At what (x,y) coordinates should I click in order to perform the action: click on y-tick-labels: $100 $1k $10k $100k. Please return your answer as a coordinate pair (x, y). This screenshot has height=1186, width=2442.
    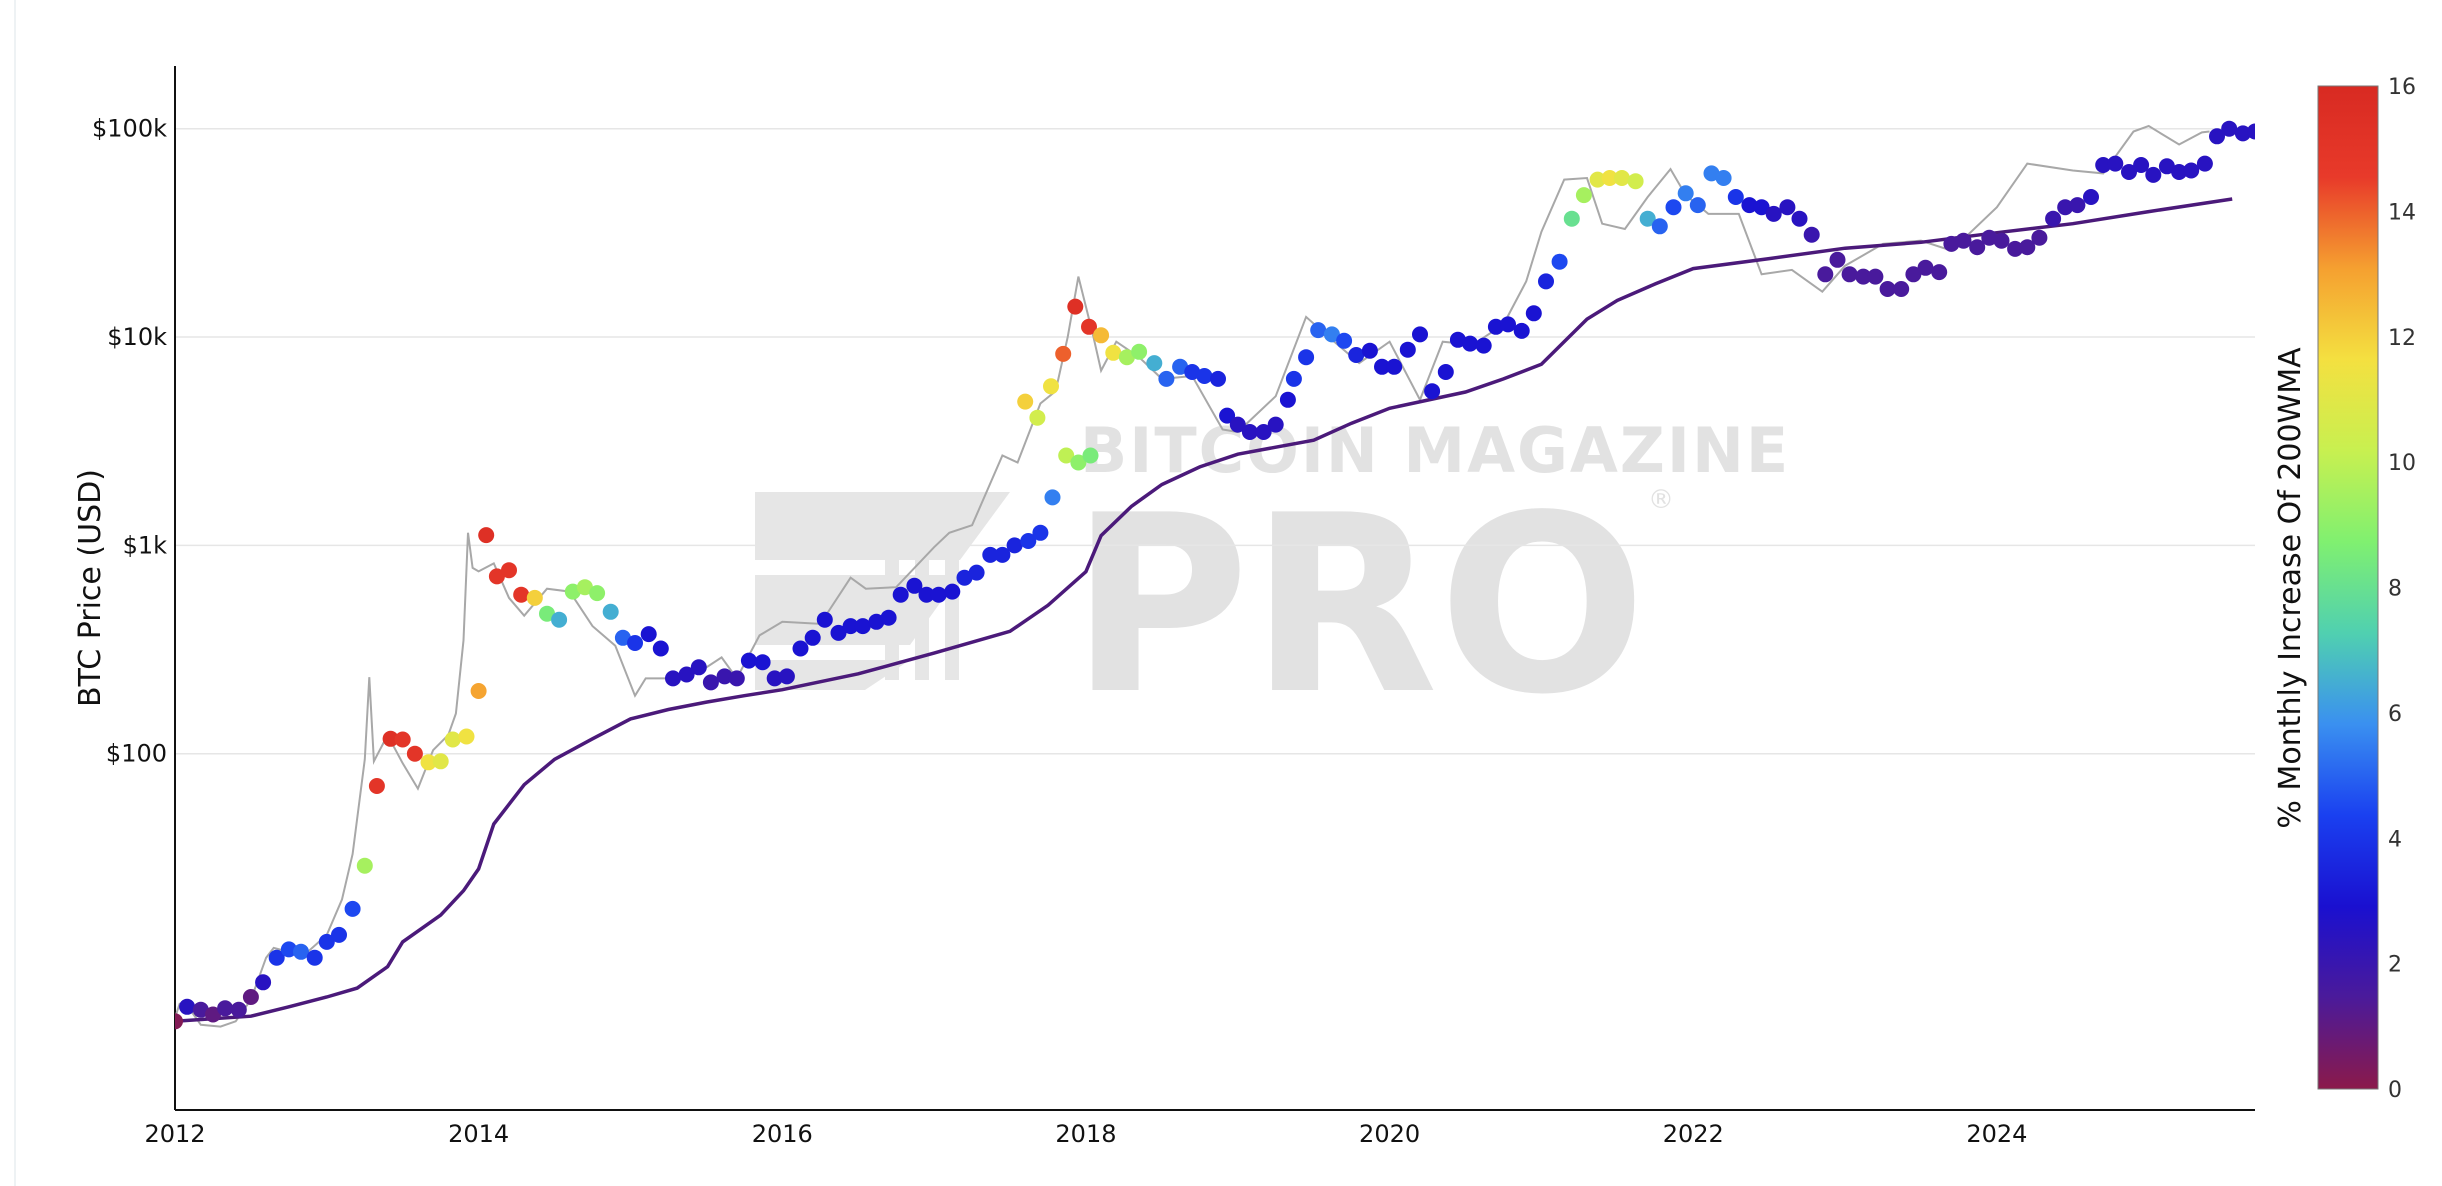
    Looking at the image, I should click on (129, 441).